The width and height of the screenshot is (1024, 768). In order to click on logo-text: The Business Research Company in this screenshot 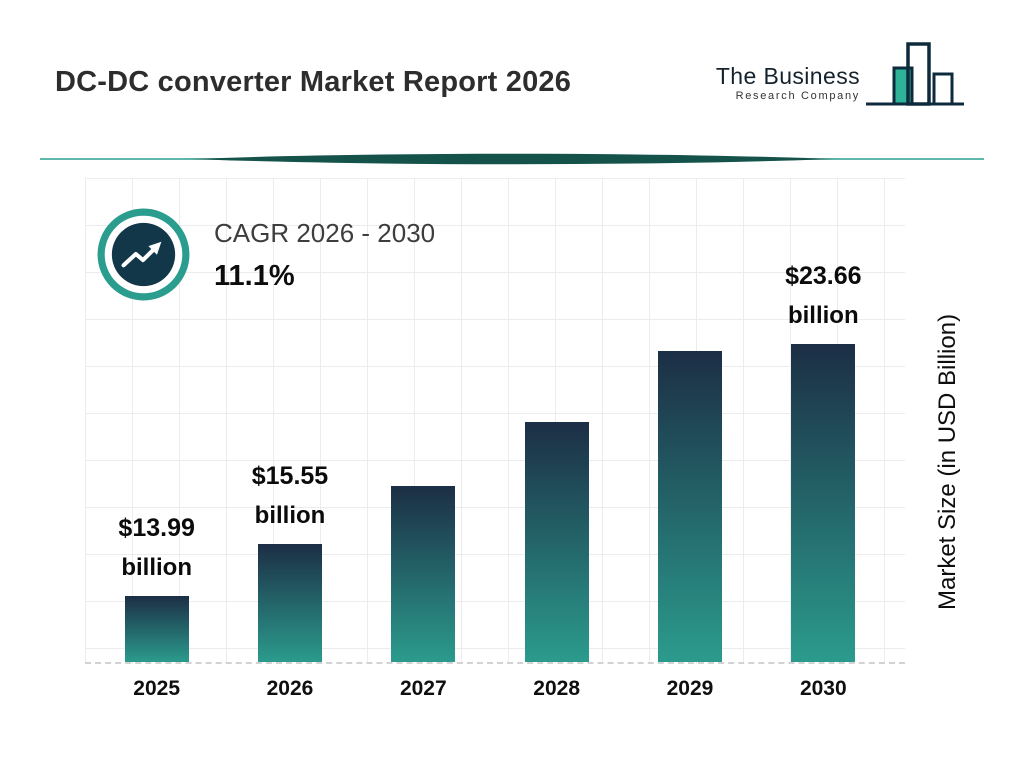, I will do `click(788, 83)`.